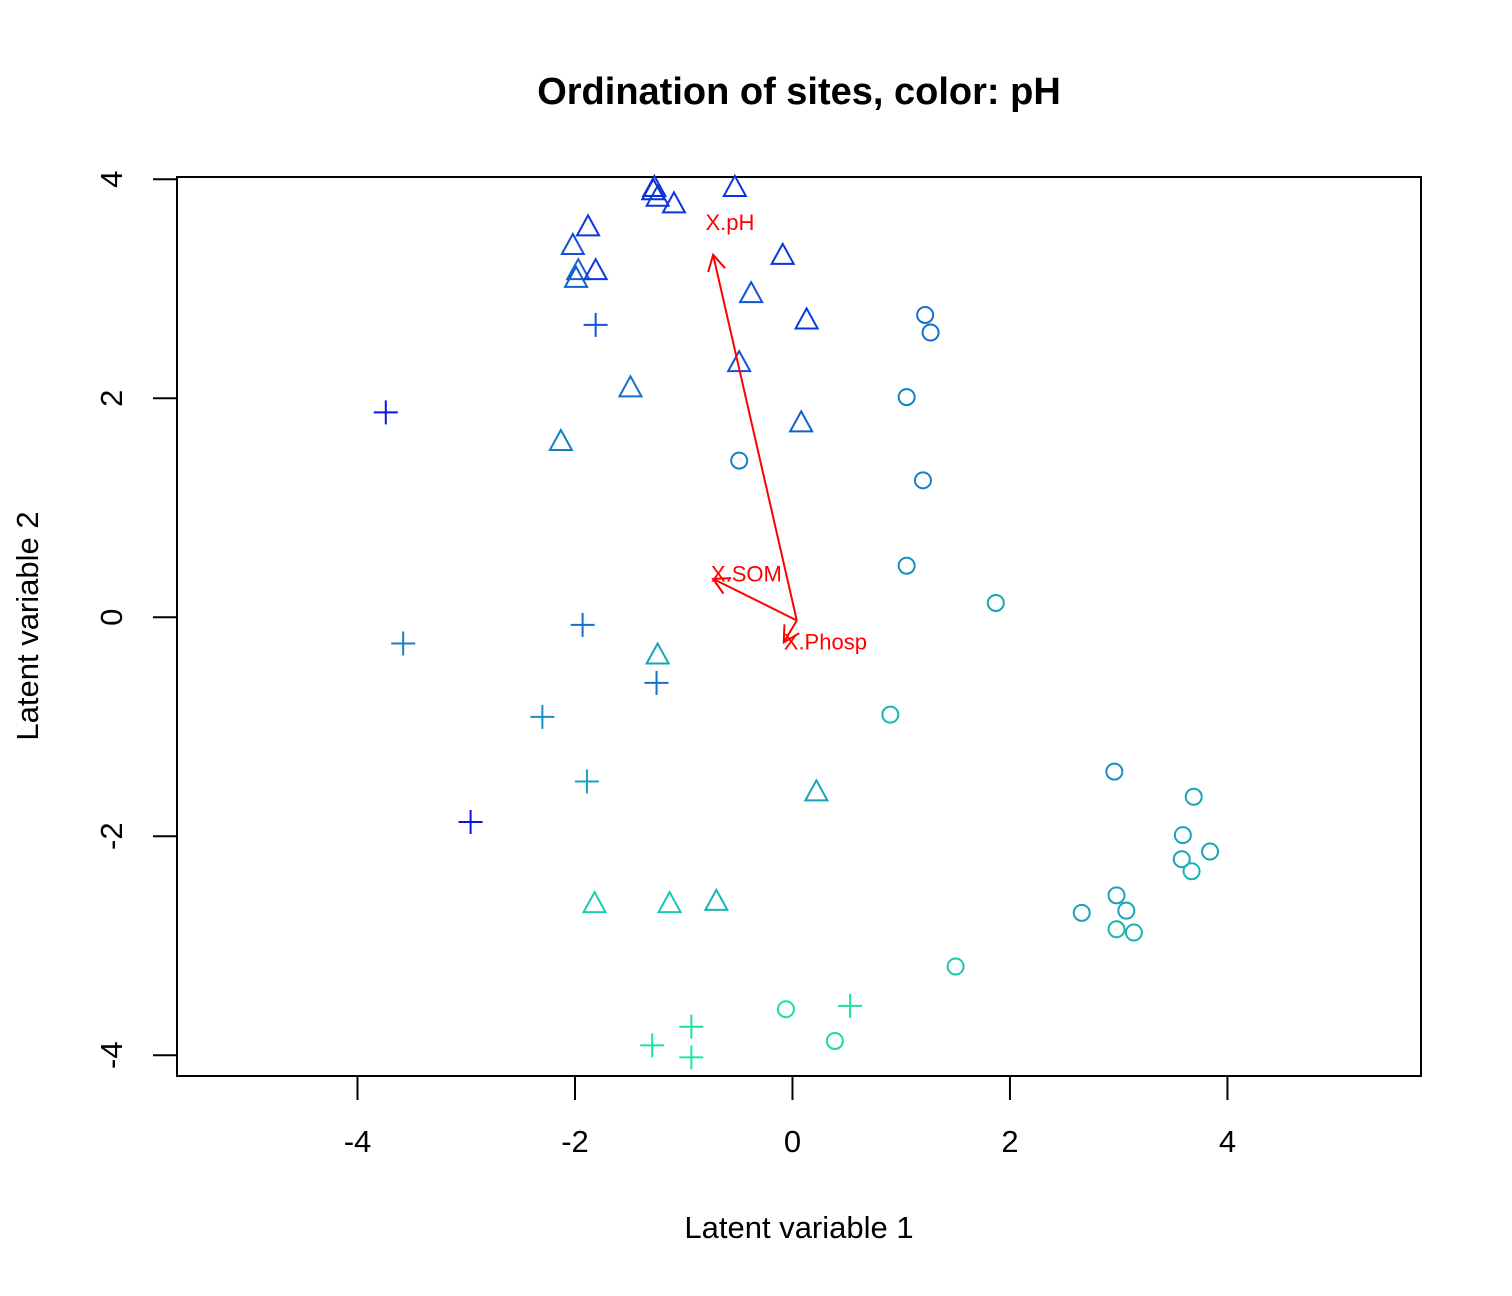 The width and height of the screenshot is (1512, 1296). Describe the element at coordinates (792, 1141) in the screenshot. I see `x-tick-label: 0` at that location.